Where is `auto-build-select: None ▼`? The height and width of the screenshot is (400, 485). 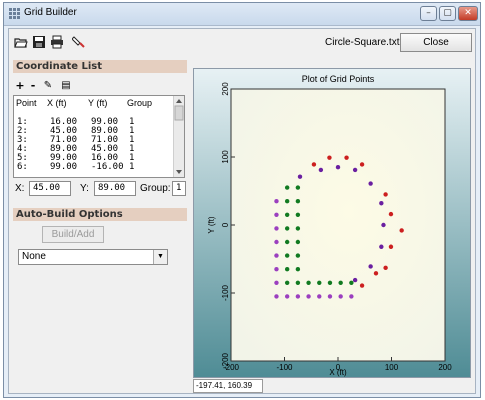
auto-build-select: None ▼ is located at coordinates (93, 257).